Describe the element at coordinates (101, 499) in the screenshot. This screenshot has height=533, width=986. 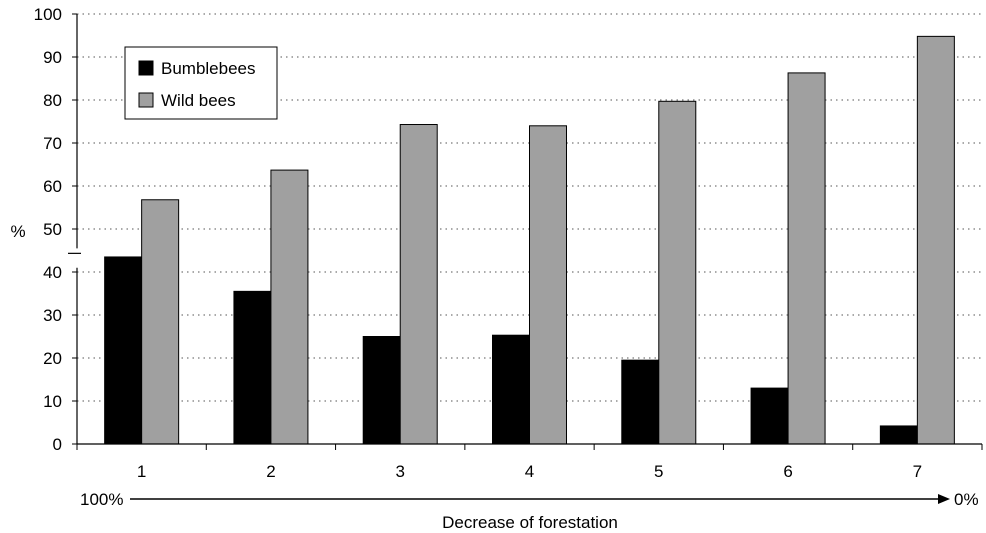
I see `arrow-start-label: 100%` at that location.